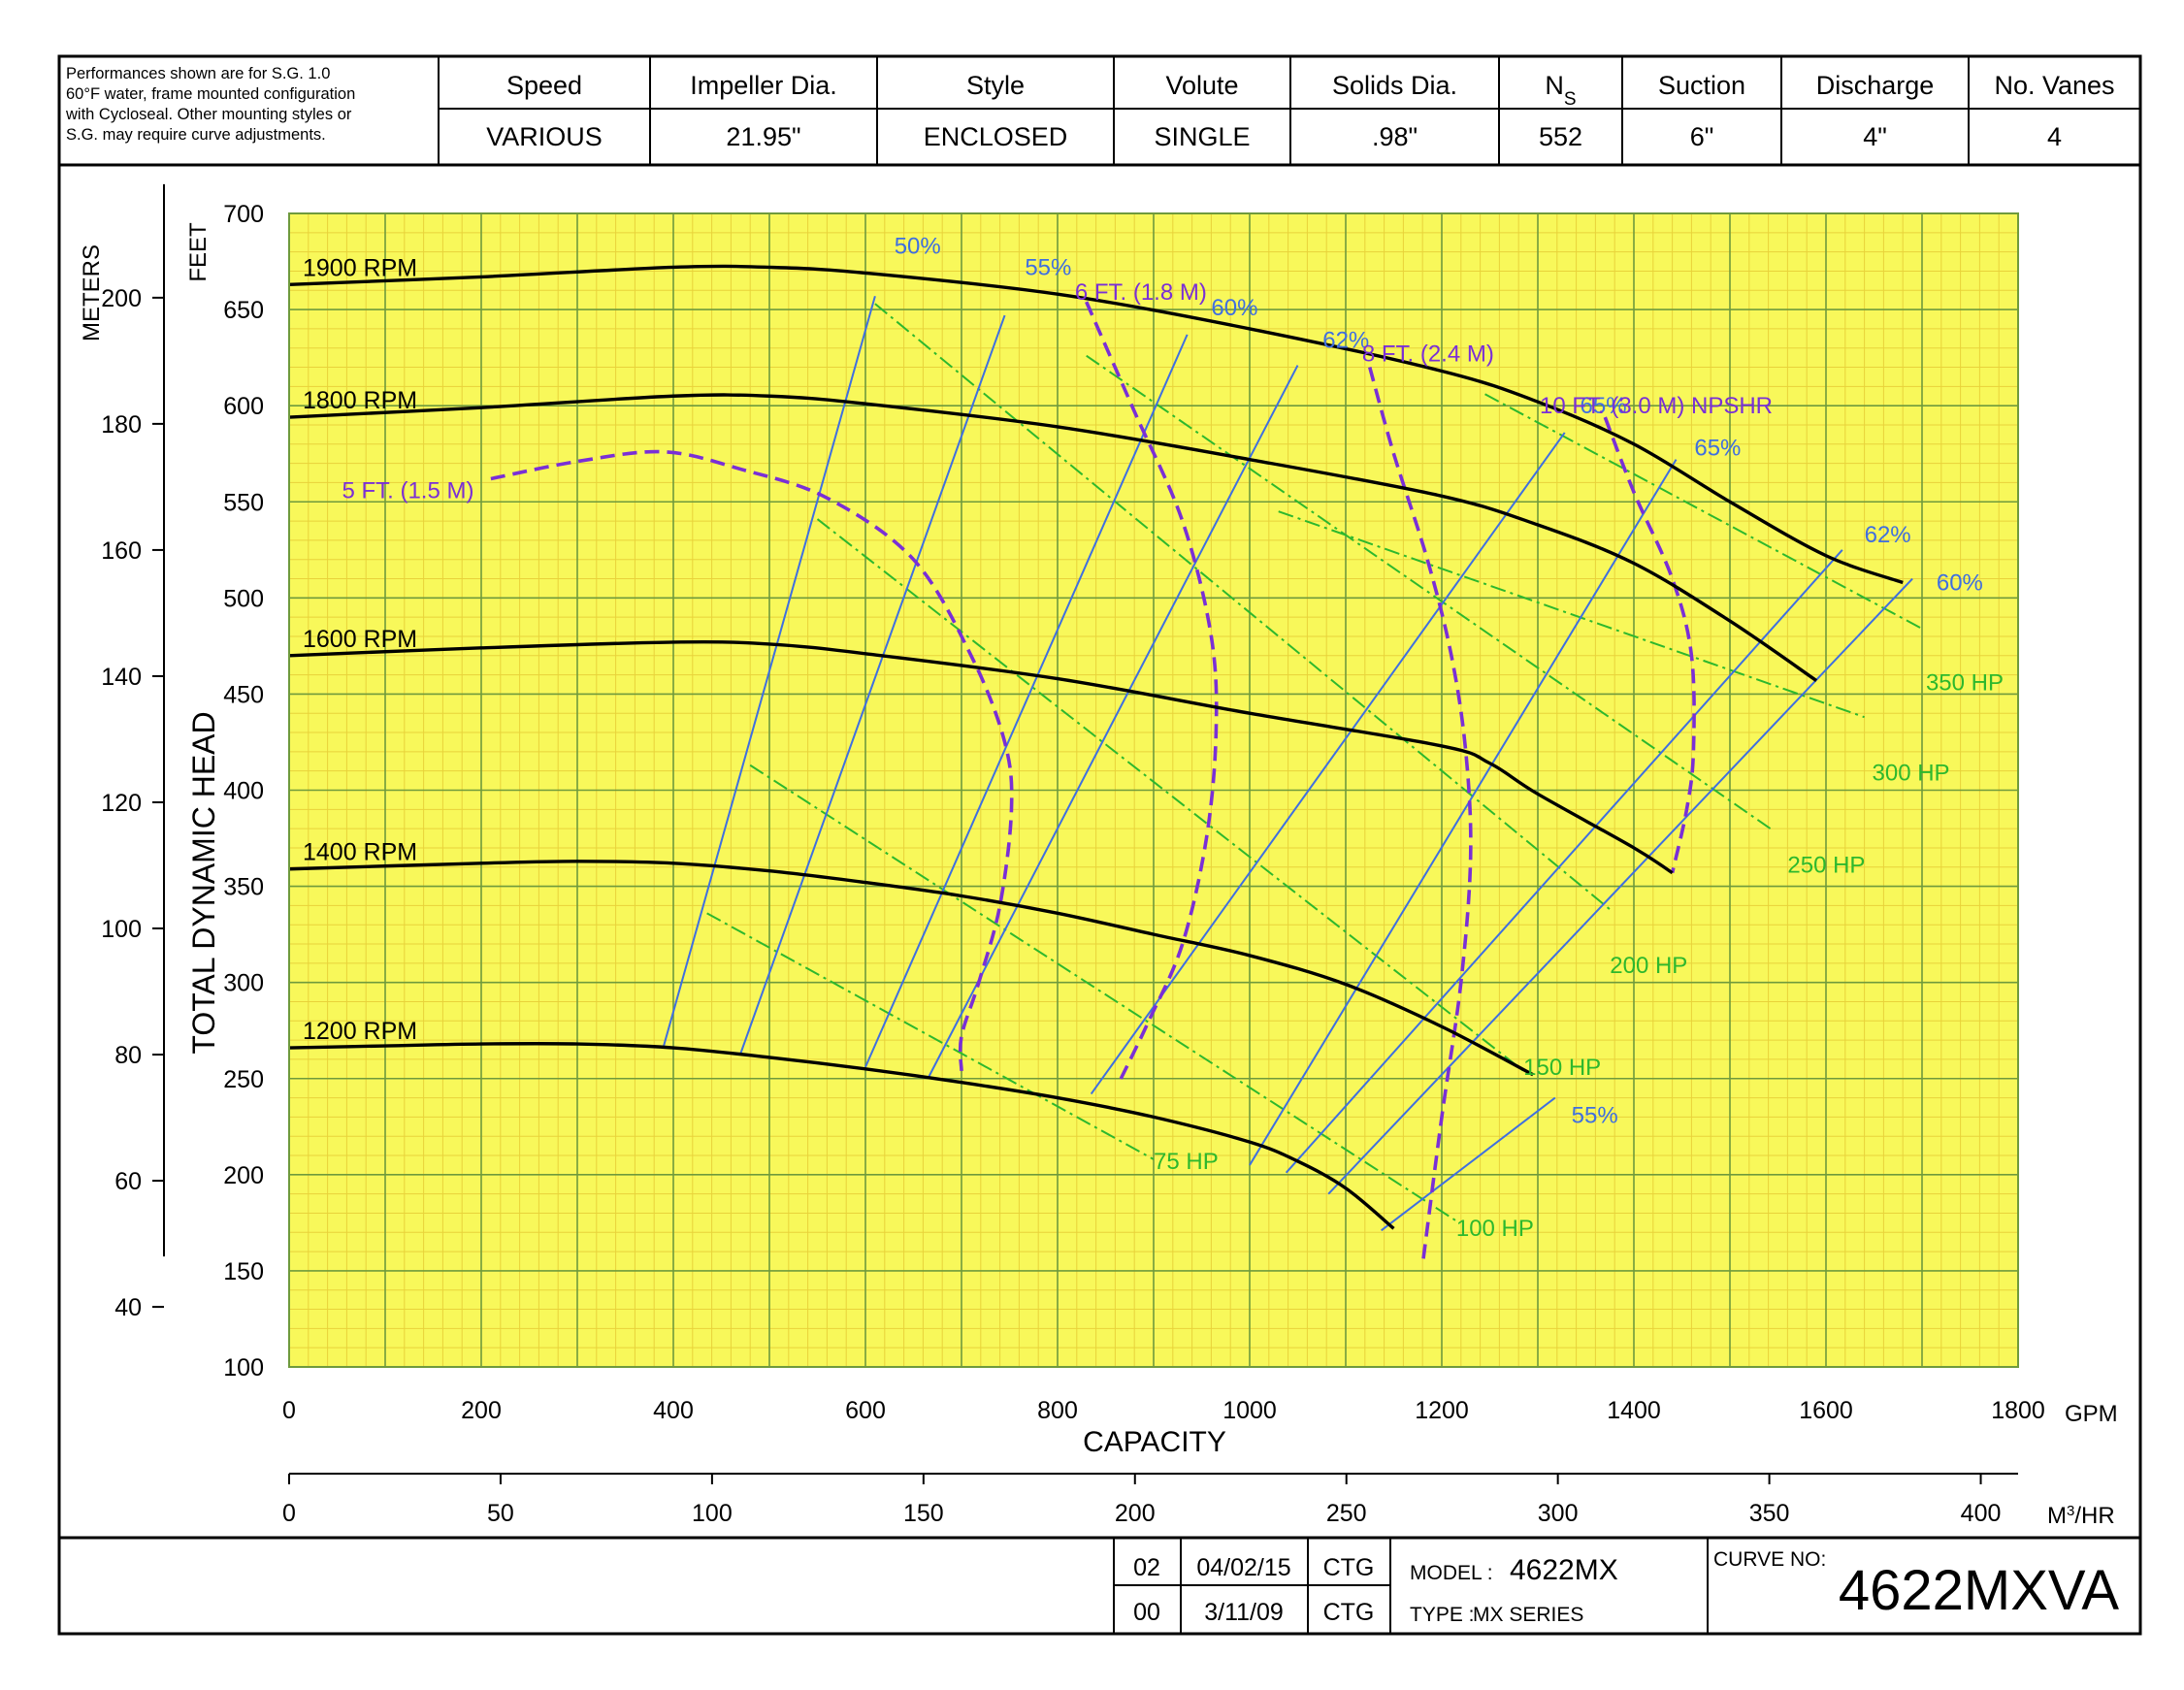 Image resolution: width=2184 pixels, height=1690 pixels. Describe the element at coordinates (918, 247) in the screenshot. I see `efficiency-label: 50%` at that location.